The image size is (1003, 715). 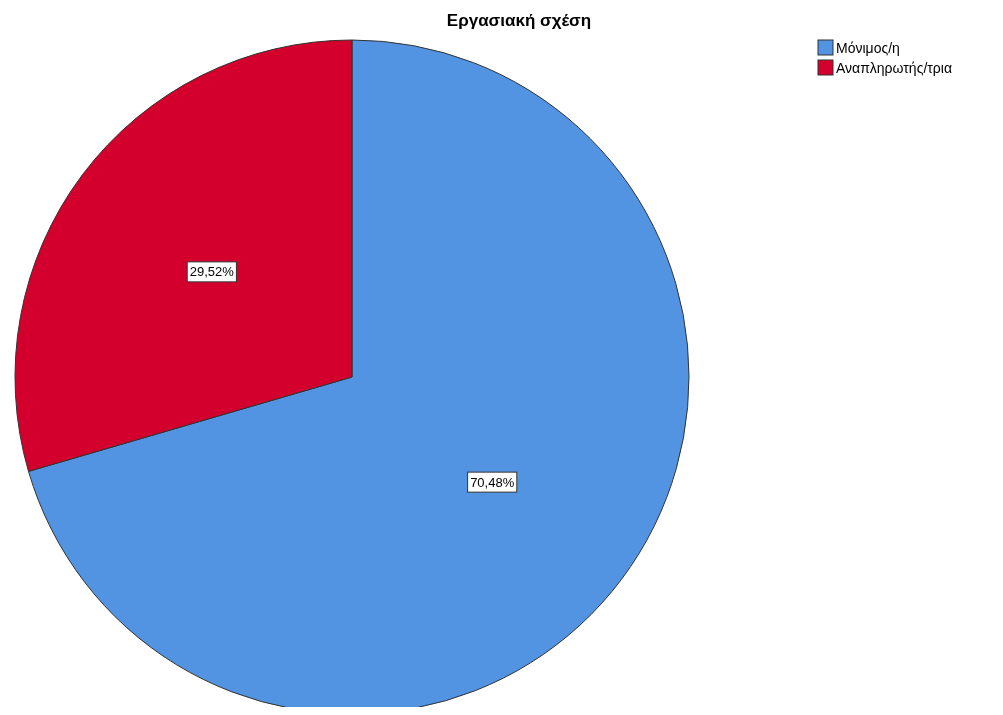 What do you see at coordinates (492, 482) in the screenshot?
I see `data-label: 70,48%` at bounding box center [492, 482].